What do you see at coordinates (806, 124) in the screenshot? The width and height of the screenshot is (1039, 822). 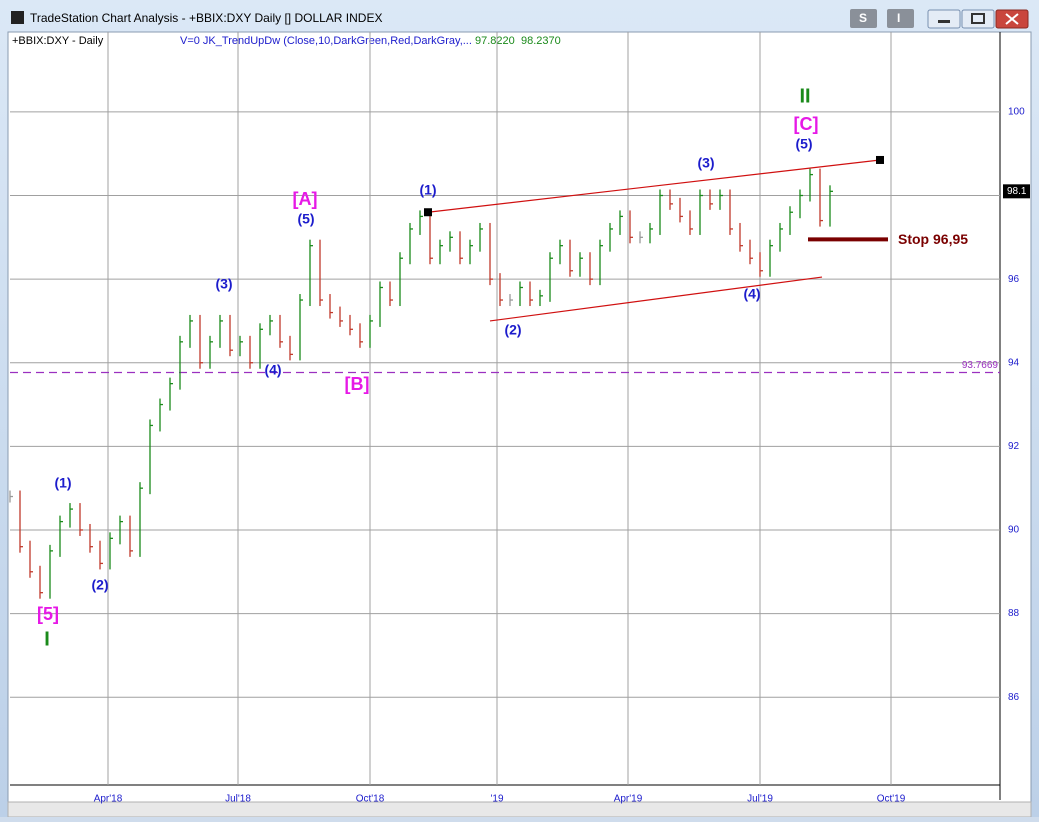 I see `wave-label: [C]` at bounding box center [806, 124].